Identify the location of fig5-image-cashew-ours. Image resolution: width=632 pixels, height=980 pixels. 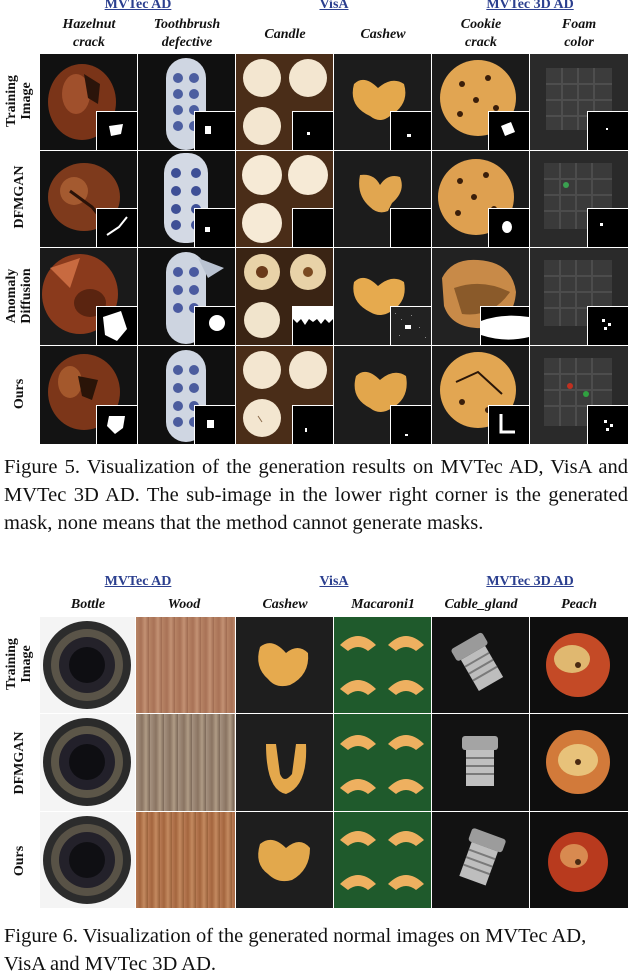
(382, 395).